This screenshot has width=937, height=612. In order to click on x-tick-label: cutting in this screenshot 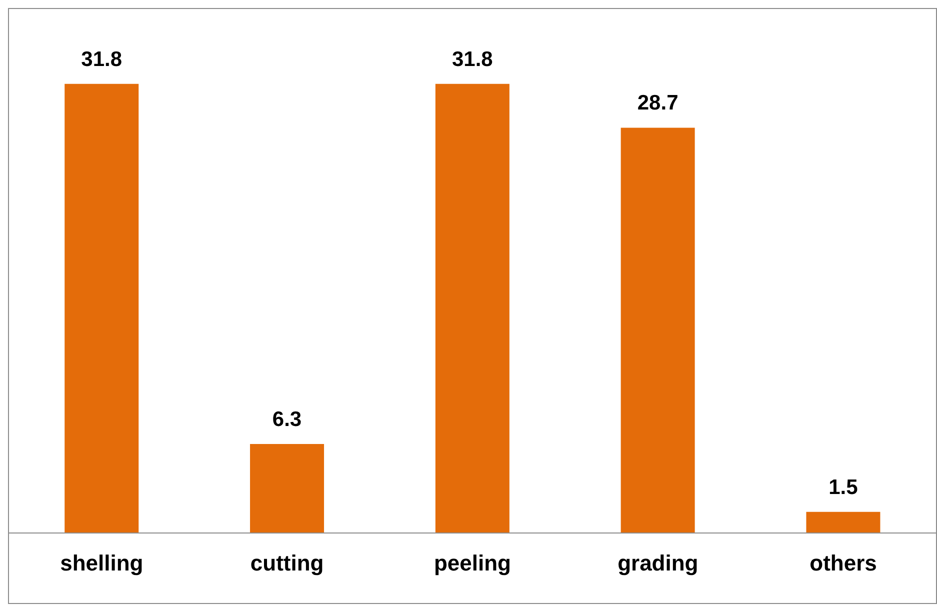, I will do `click(287, 563)`.